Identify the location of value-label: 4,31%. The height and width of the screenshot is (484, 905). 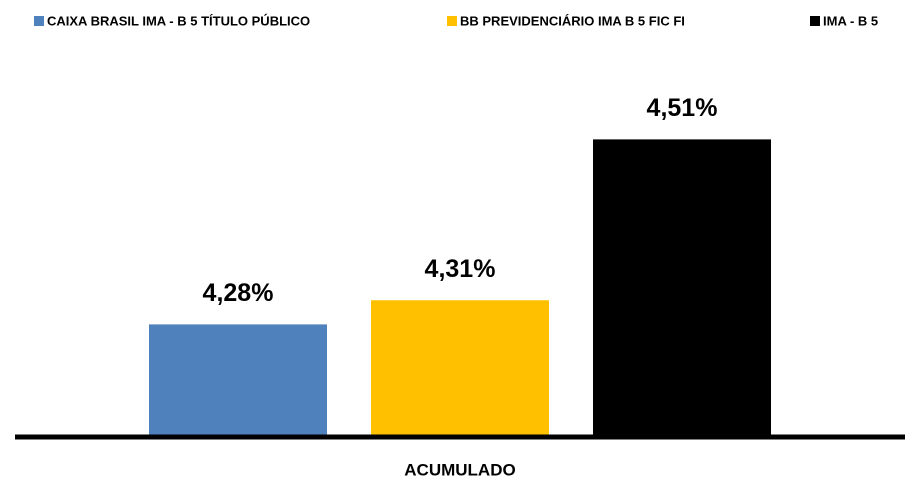
(460, 269).